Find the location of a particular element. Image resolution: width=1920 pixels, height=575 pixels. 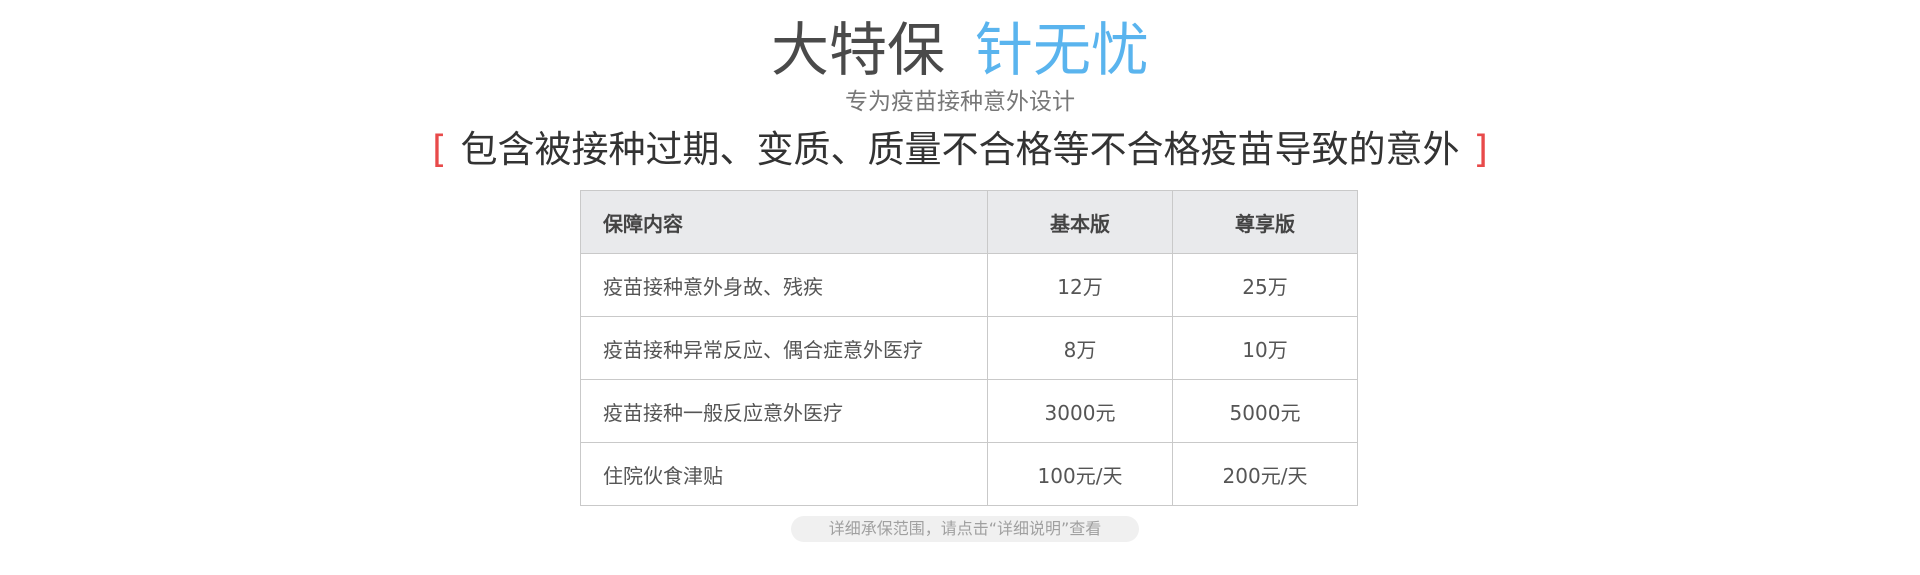

basic-amount: 12万 is located at coordinates (1080, 285).